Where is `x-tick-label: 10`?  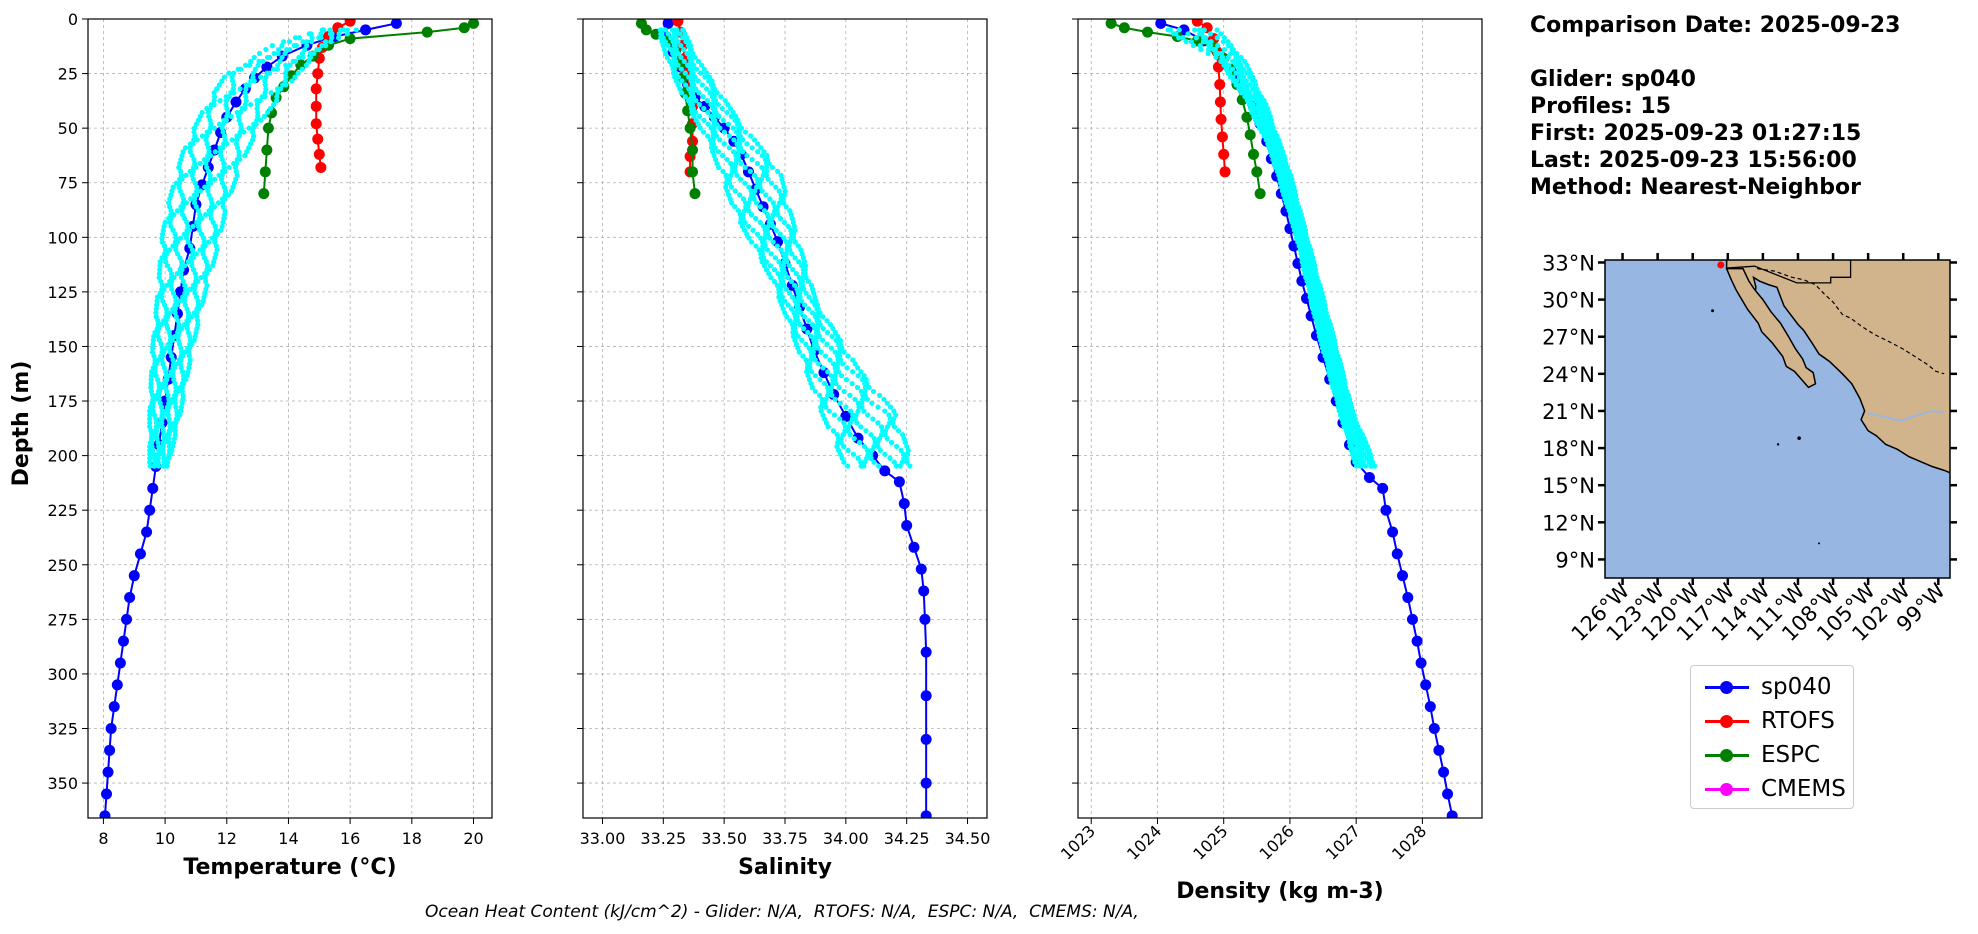
x-tick-label: 10 is located at coordinates (165, 838).